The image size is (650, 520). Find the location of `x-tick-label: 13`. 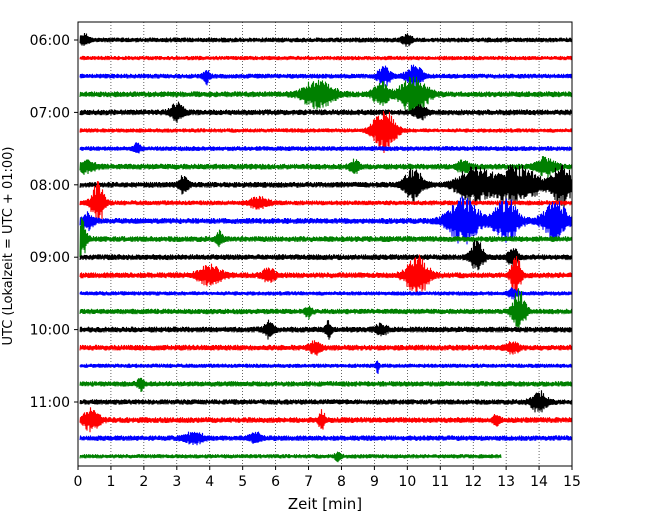

x-tick-label: 13 is located at coordinates (506, 482).